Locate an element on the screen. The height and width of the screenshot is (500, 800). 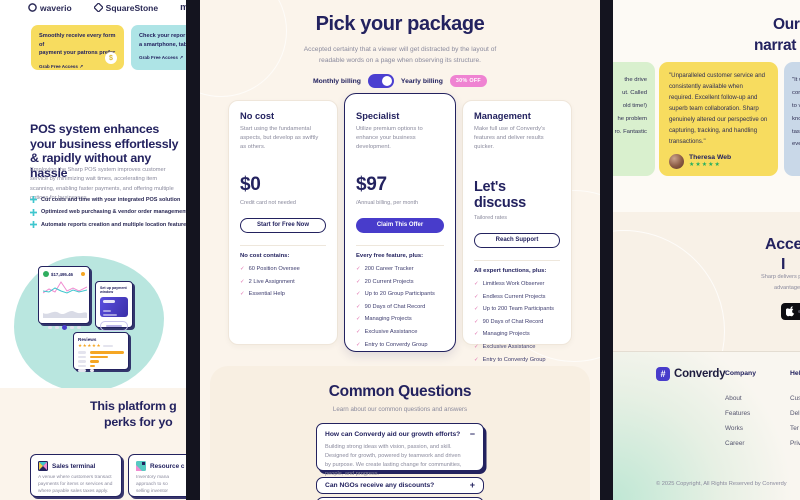
mock-button is located at coordinates (114, 326).